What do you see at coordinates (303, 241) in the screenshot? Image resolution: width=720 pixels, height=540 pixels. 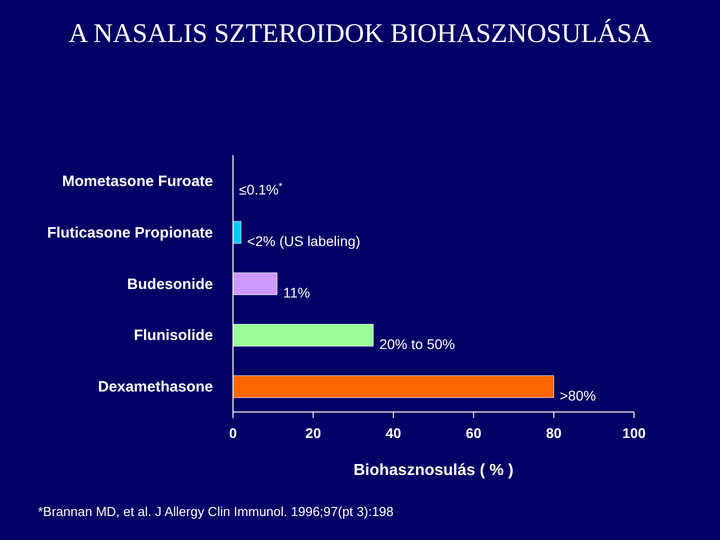 I see `annotation: <2% (US labeling)` at bounding box center [303, 241].